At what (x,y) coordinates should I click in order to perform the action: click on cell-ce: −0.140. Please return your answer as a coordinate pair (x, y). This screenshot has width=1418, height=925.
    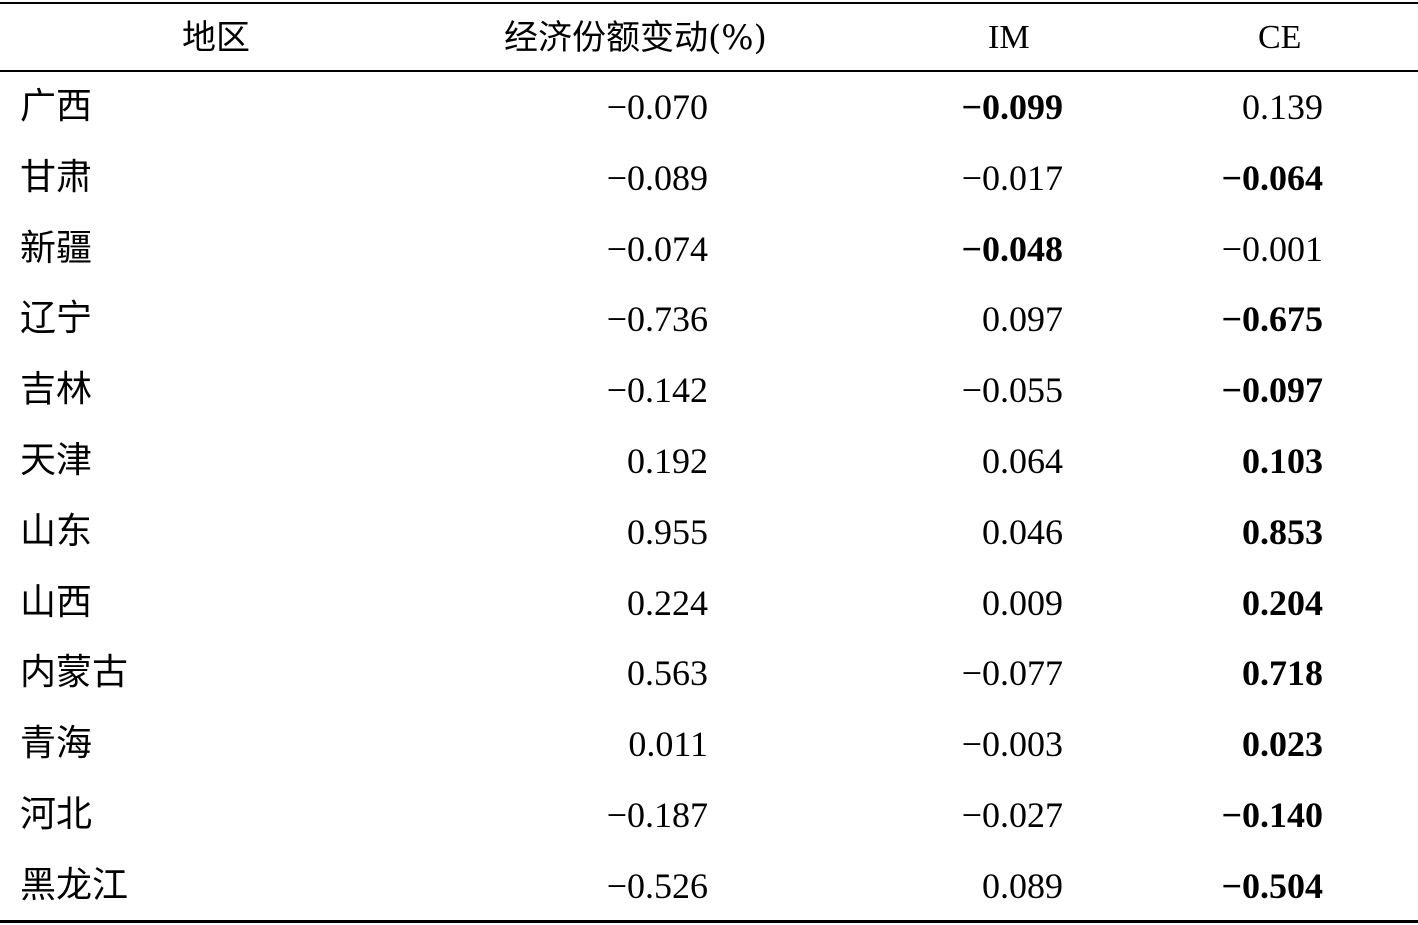
    Looking at the image, I should click on (1272, 815).